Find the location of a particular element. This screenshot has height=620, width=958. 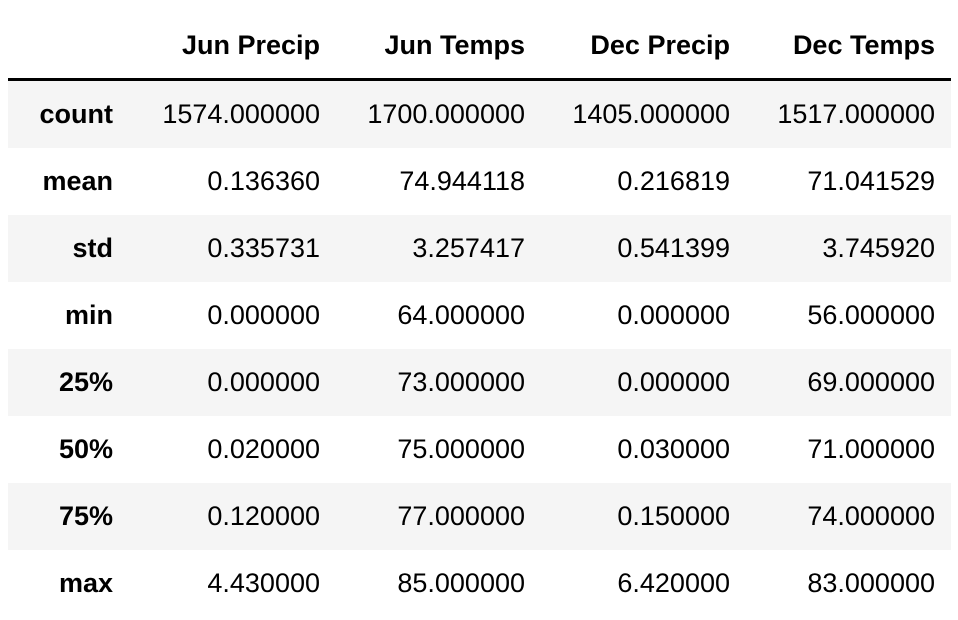

table-cell: 1574.000000 is located at coordinates (241, 114).